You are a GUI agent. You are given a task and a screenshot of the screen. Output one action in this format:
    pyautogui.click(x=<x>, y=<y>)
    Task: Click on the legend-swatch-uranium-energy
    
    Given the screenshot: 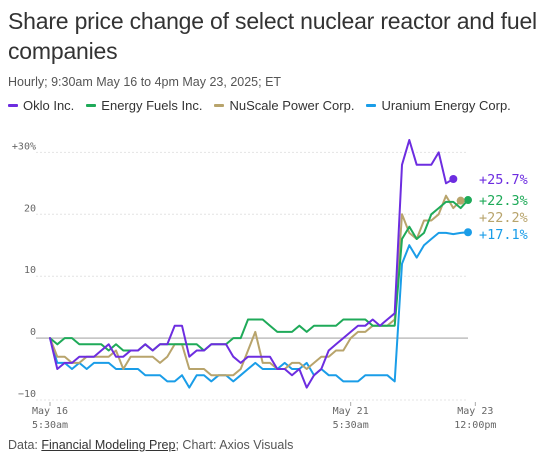 What is the action you would take?
    pyautogui.click(x=371, y=105)
    